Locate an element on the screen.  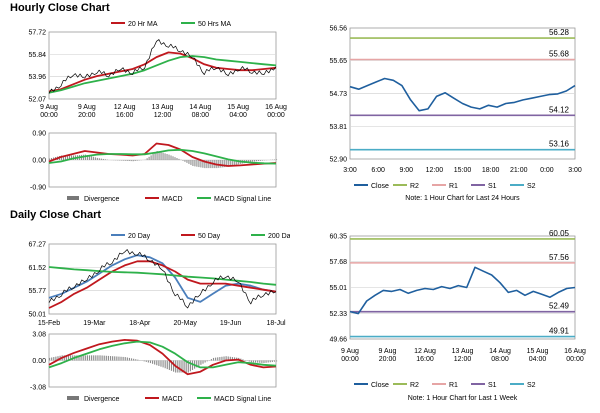
x-tick-label: 12:00 is located at coordinates (435, 170).